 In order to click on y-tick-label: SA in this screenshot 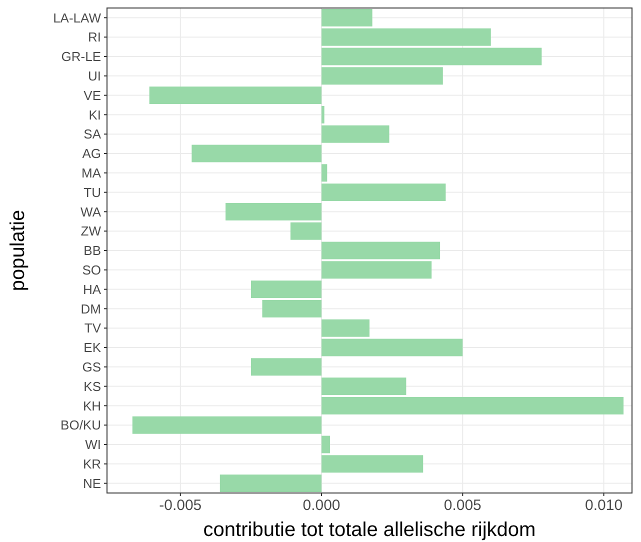, I will do `click(93, 134)`.